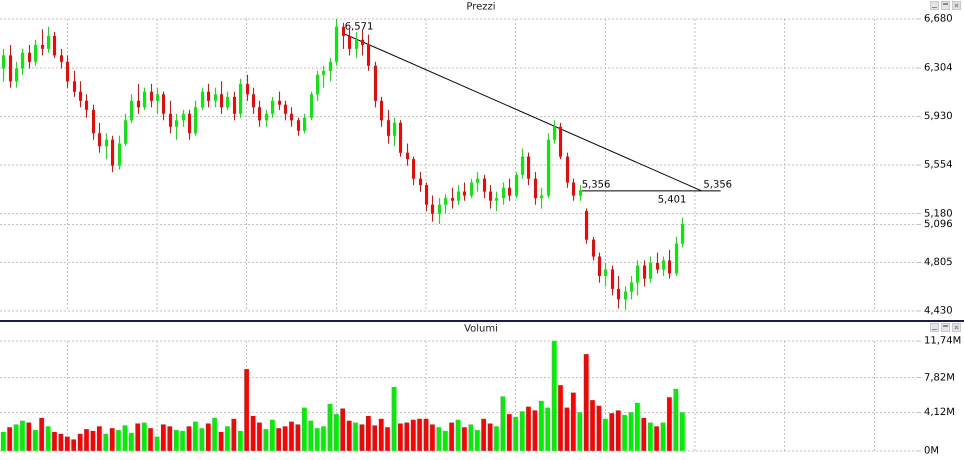 This screenshot has height=460, width=964. I want to click on chart-title: Volumi, so click(481, 329).